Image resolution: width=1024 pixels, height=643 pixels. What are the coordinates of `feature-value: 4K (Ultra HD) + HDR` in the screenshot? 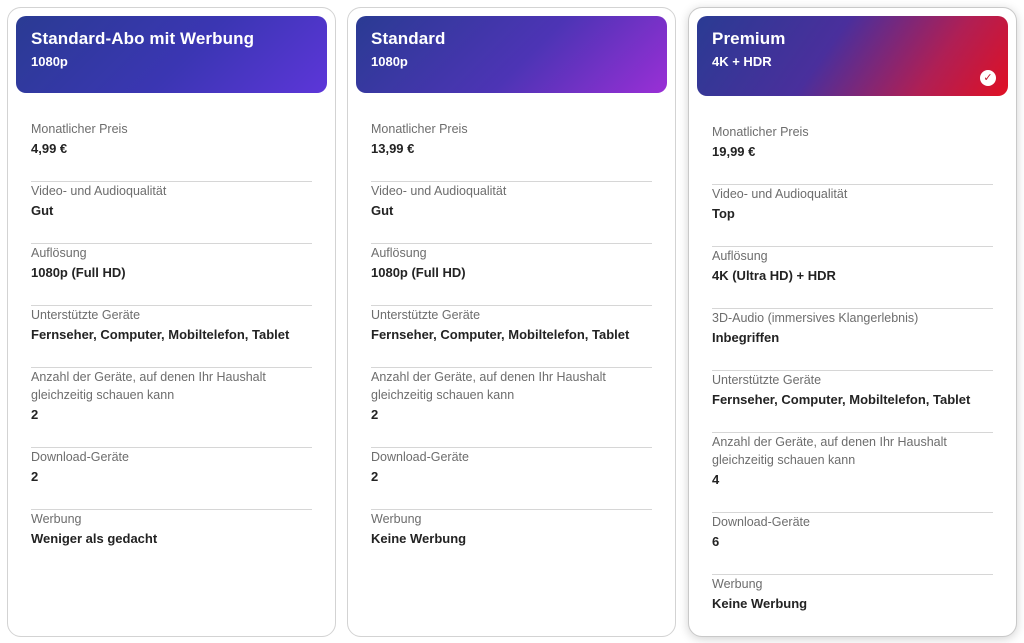 It's located at (774, 275).